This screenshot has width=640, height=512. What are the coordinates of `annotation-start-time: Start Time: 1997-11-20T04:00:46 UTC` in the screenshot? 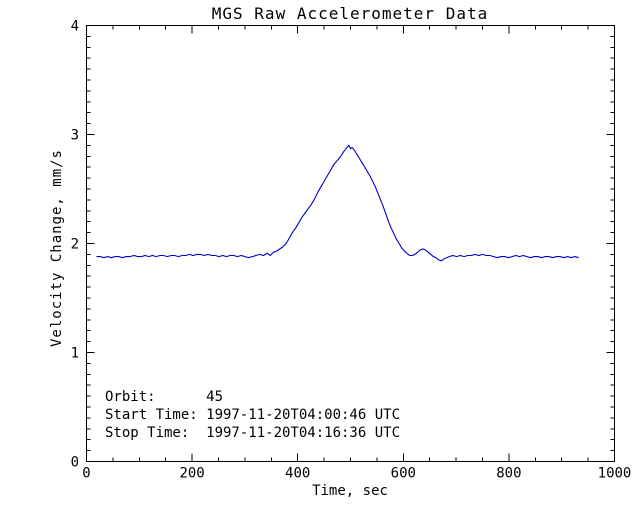 It's located at (253, 415).